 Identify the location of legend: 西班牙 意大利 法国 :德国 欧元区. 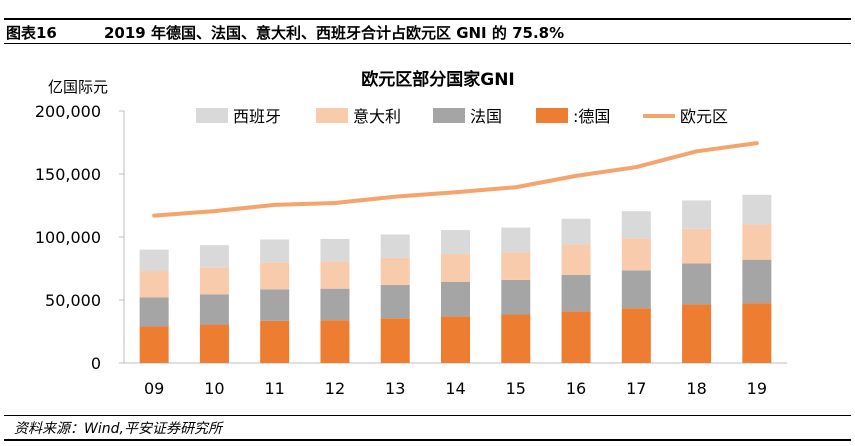
(462, 116).